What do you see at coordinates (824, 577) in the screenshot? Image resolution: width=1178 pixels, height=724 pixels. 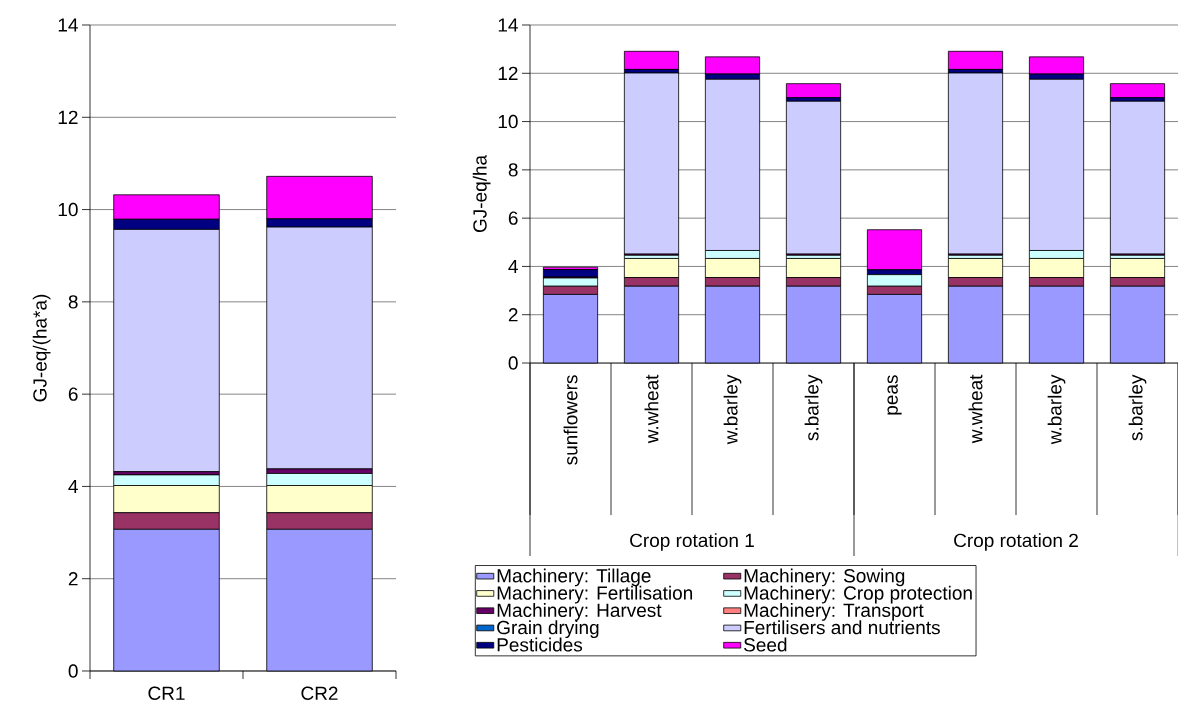 I see `legend-label: Machinery: Sowing` at bounding box center [824, 577].